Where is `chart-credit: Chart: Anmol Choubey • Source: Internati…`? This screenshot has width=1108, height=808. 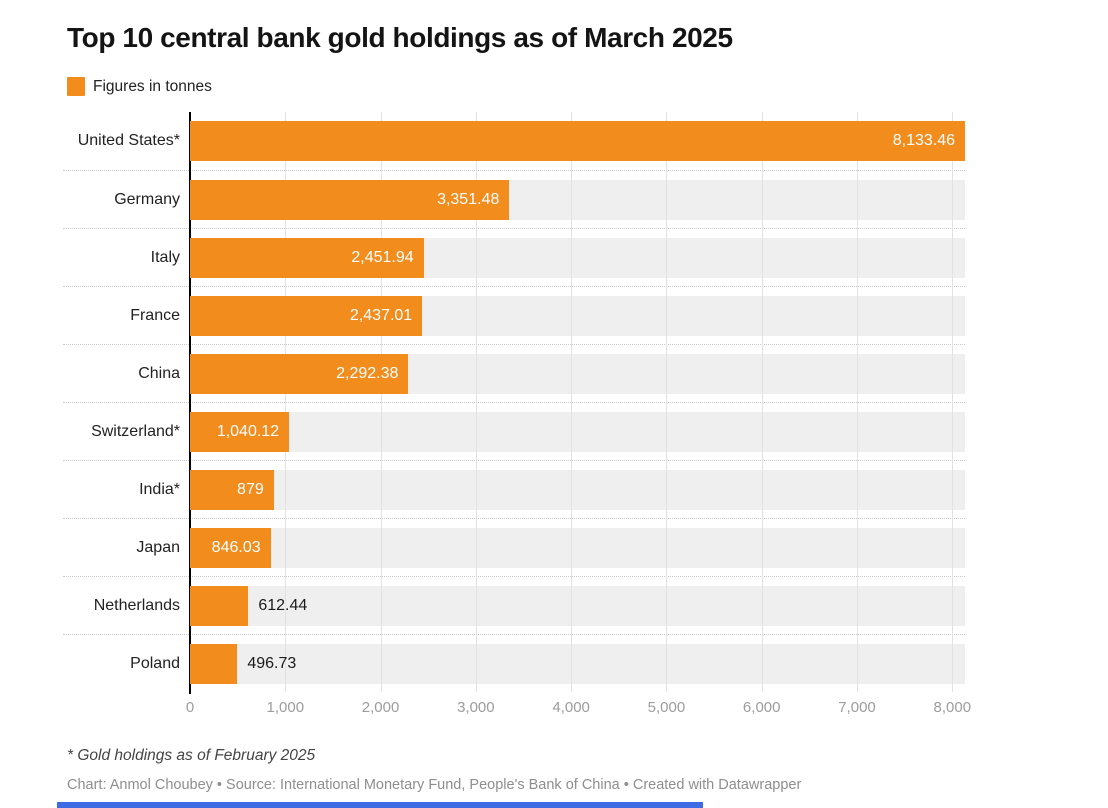 chart-credit: Chart: Anmol Choubey • Source: Internati… is located at coordinates (434, 785).